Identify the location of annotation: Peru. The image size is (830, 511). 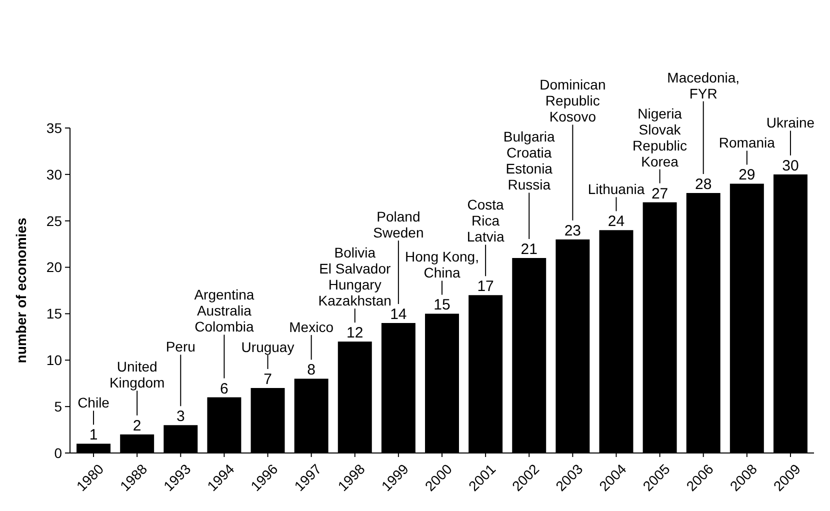
(181, 346).